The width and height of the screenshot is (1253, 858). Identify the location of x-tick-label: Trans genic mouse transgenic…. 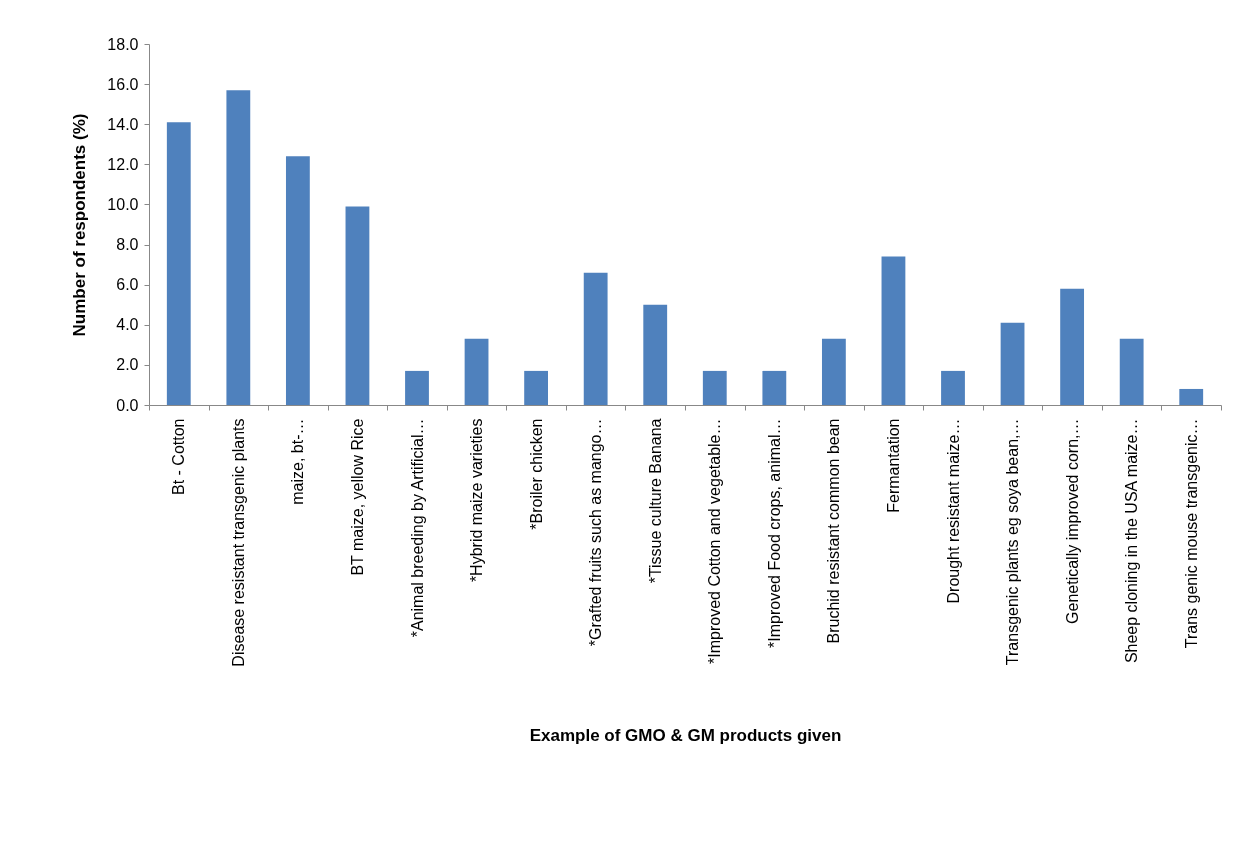
(1191, 533).